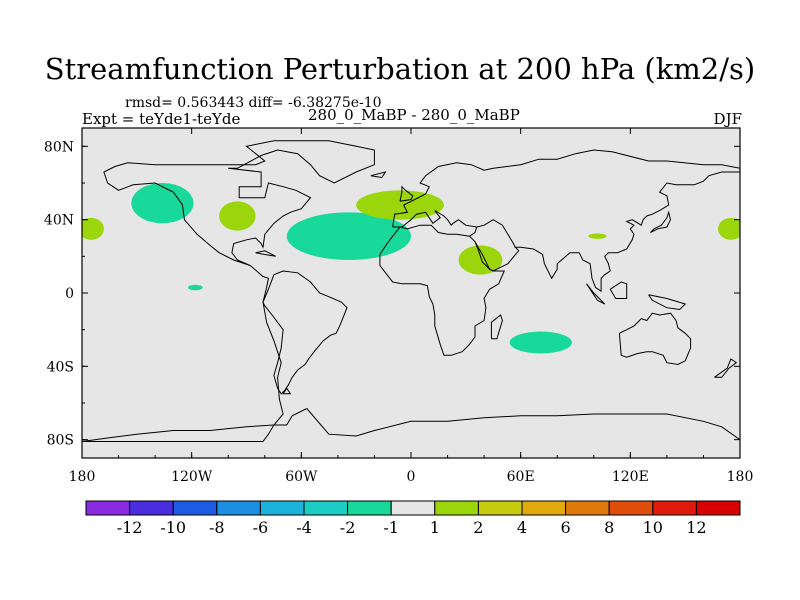 This screenshot has width=800, height=600. I want to click on positive-blob-north-pacific-east, so click(237, 216).